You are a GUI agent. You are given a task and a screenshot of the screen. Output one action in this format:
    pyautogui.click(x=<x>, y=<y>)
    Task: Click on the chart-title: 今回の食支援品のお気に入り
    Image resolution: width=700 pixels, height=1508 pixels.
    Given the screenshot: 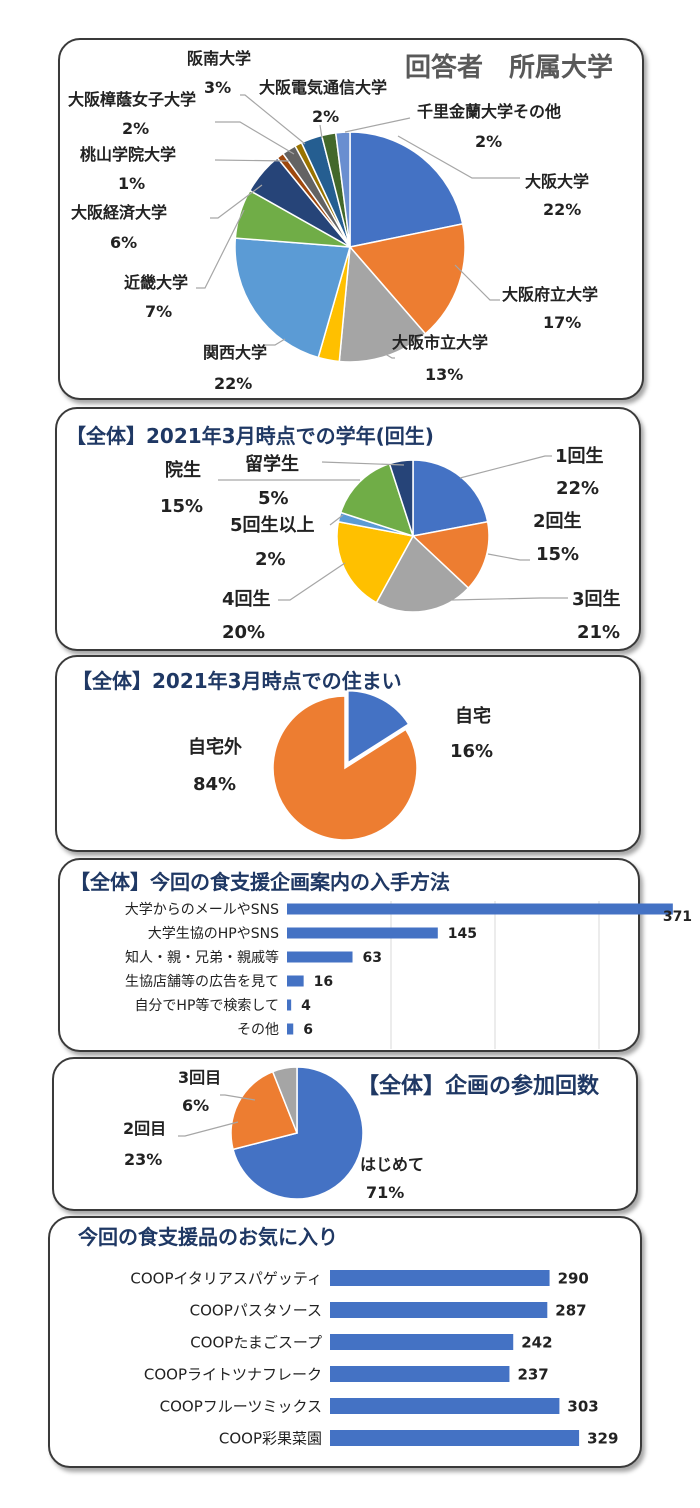 What is the action you would take?
    pyautogui.click(x=208, y=1237)
    